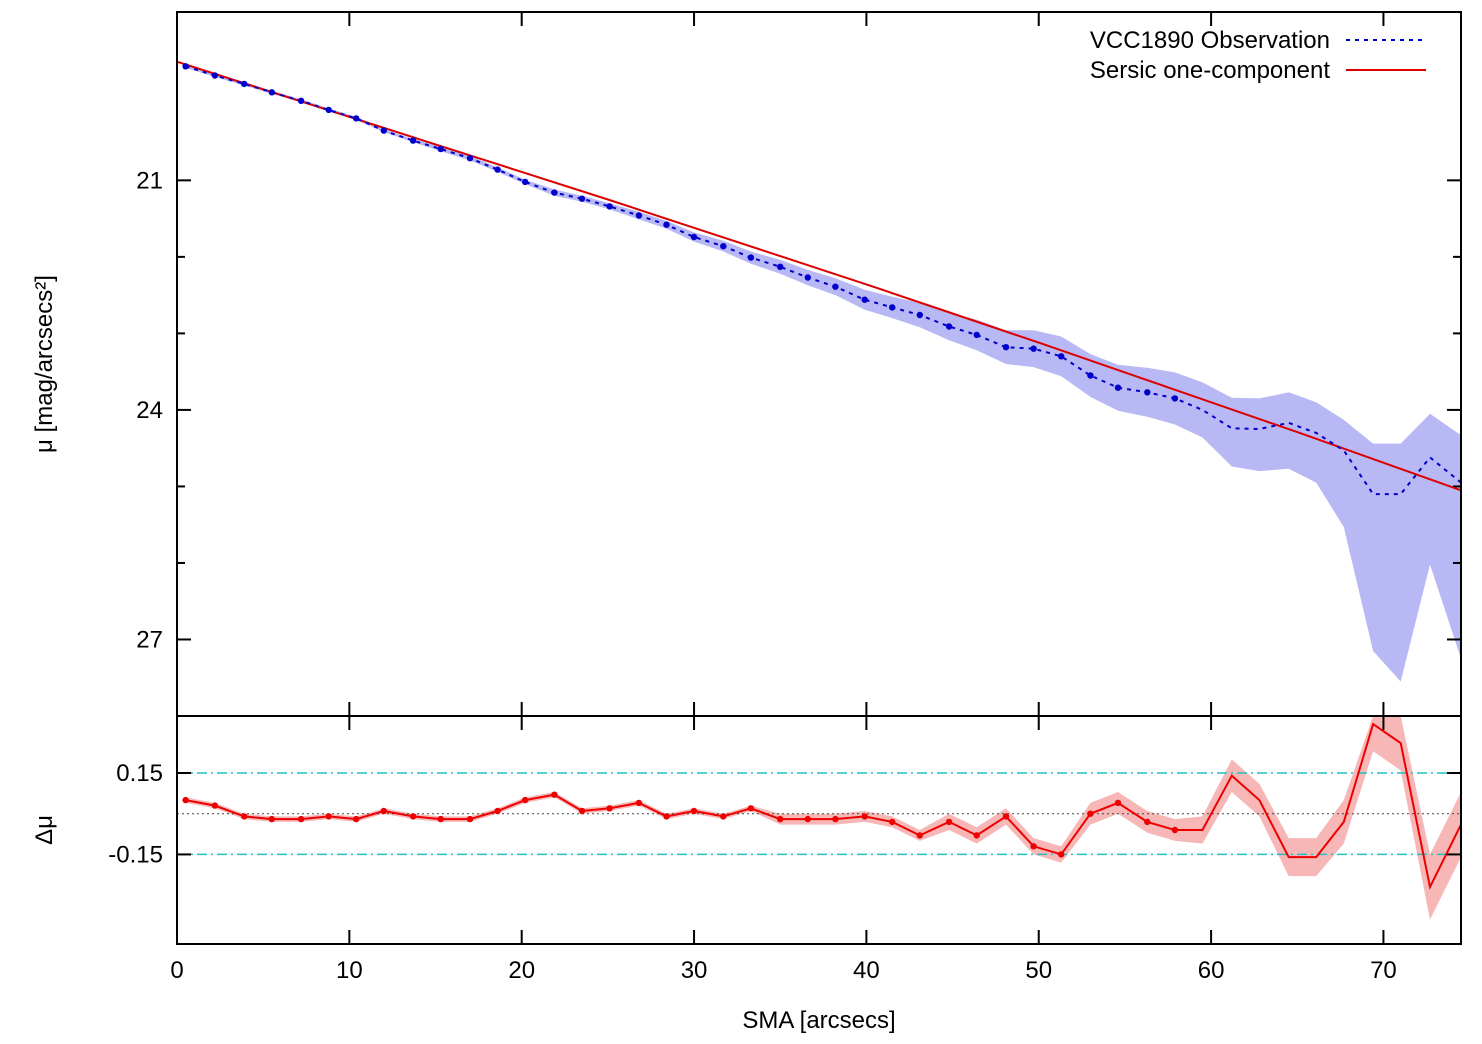  Describe the element at coordinates (1258, 55) in the screenshot. I see `legend: VCC1890 Observation Sersic one-component` at that location.